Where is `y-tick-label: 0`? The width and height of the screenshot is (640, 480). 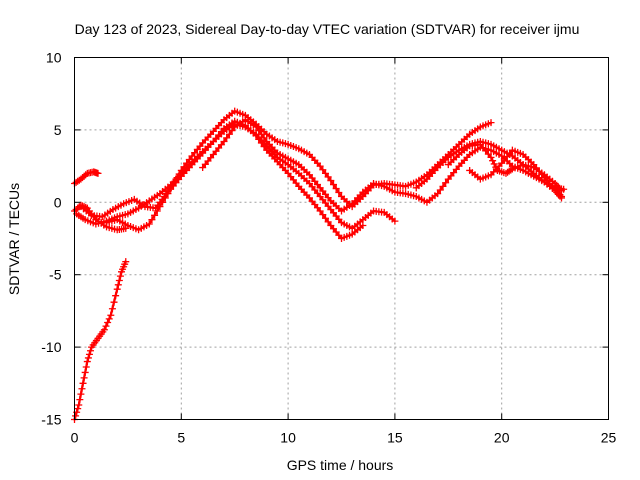
y-tick-label: 0 is located at coordinates (58, 202).